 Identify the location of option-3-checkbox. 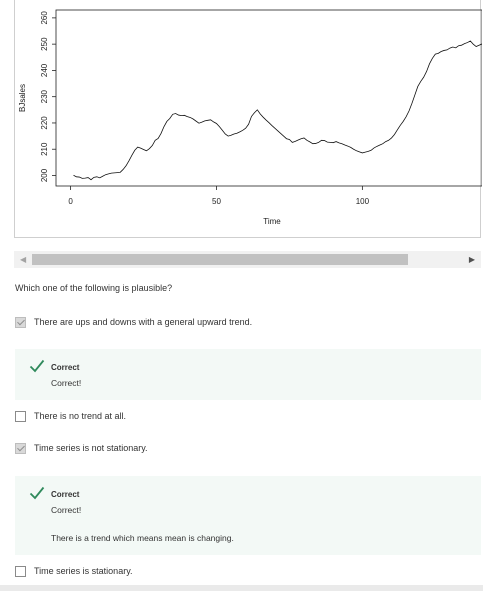
(20, 448).